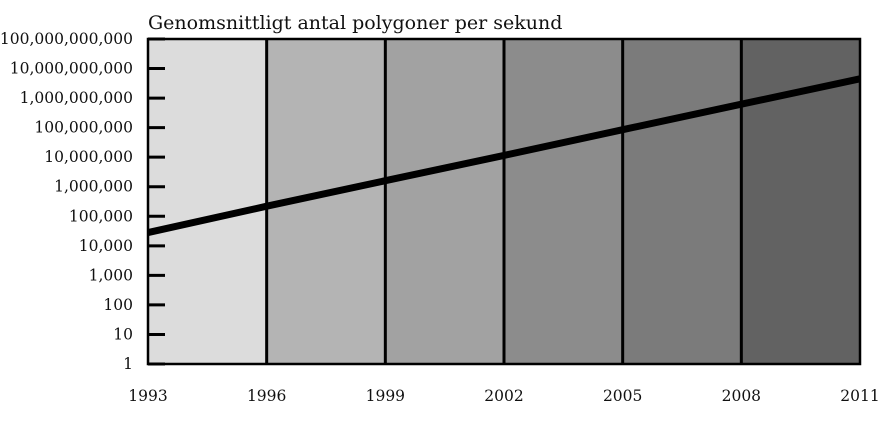  Describe the element at coordinates (147, 396) in the screenshot. I see `x-tick-label: 1993` at that location.